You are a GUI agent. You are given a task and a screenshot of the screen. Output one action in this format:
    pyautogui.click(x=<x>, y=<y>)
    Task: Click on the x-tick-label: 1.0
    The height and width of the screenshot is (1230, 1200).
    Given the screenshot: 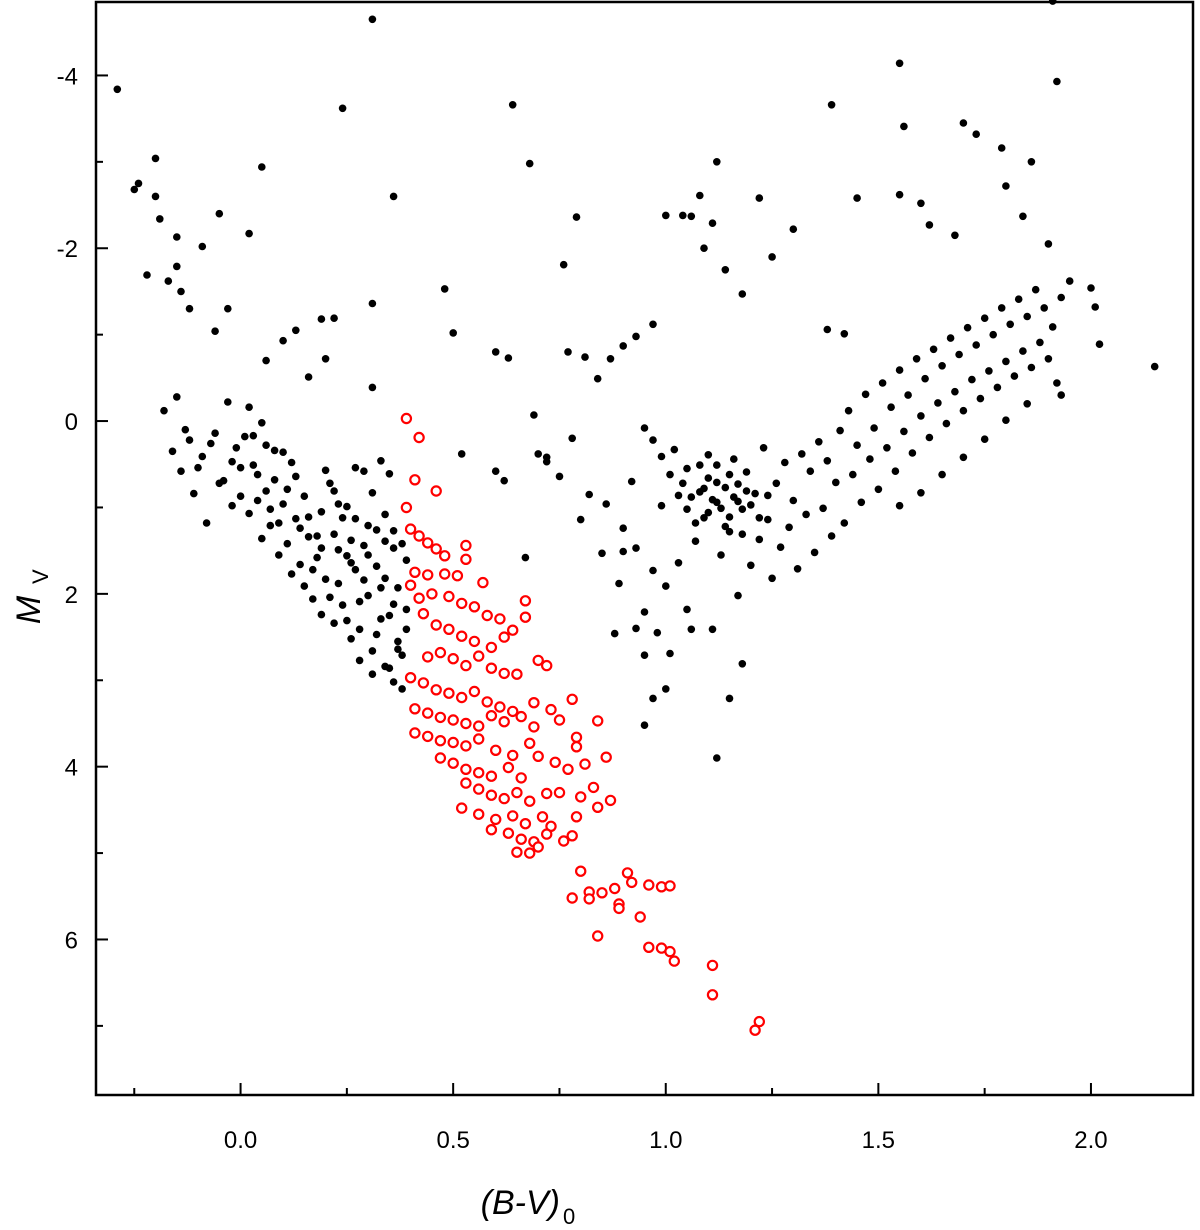 What is the action you would take?
    pyautogui.click(x=665, y=1140)
    